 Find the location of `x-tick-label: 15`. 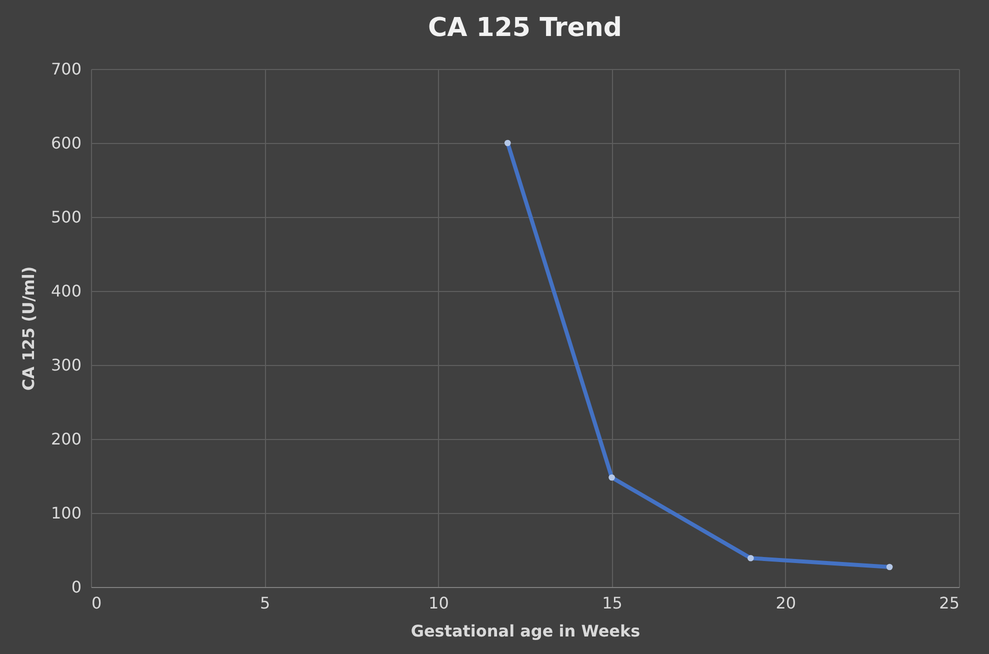

x-tick-label: 15 is located at coordinates (612, 603).